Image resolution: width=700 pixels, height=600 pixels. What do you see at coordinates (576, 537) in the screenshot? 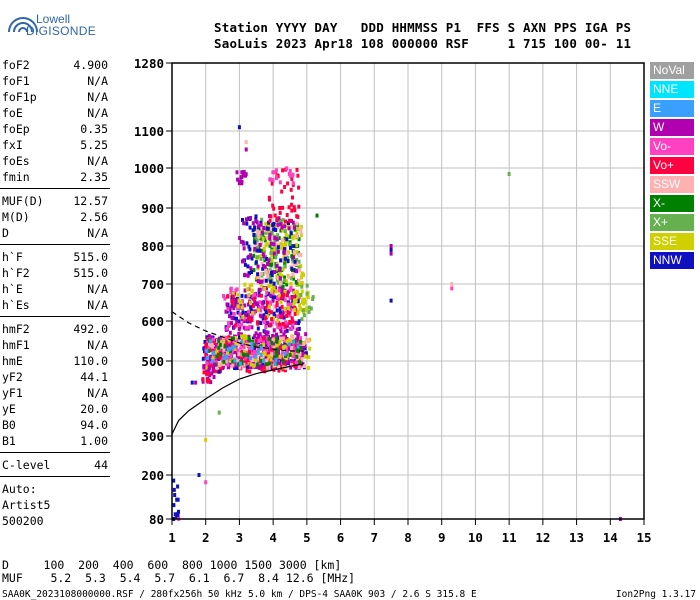
I see `x-tick-label: 13` at bounding box center [576, 537].